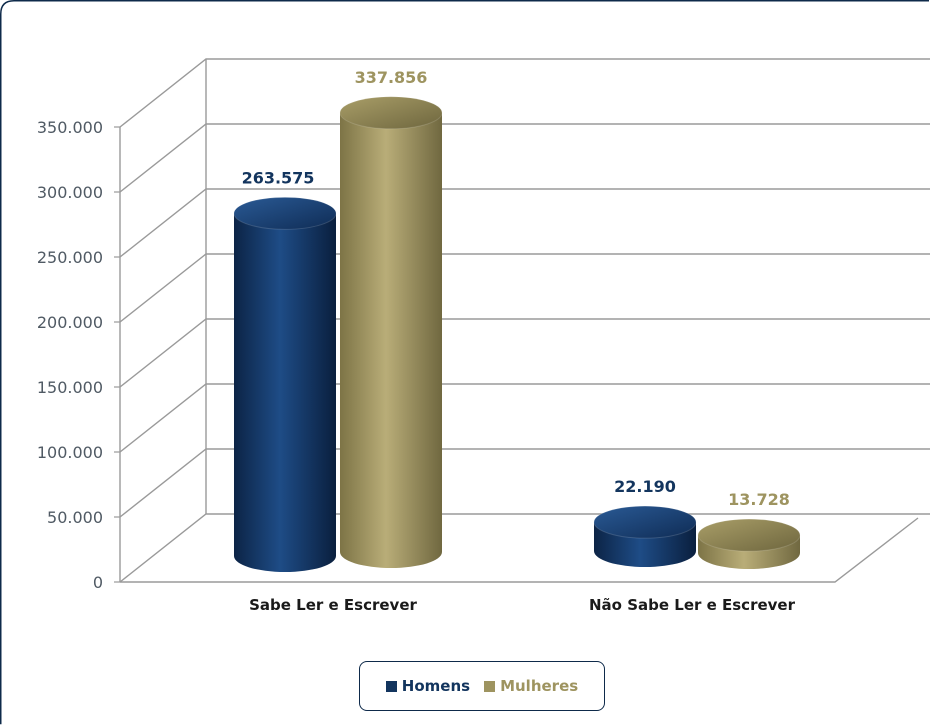  I want to click on floor-outline, so click(519, 550).